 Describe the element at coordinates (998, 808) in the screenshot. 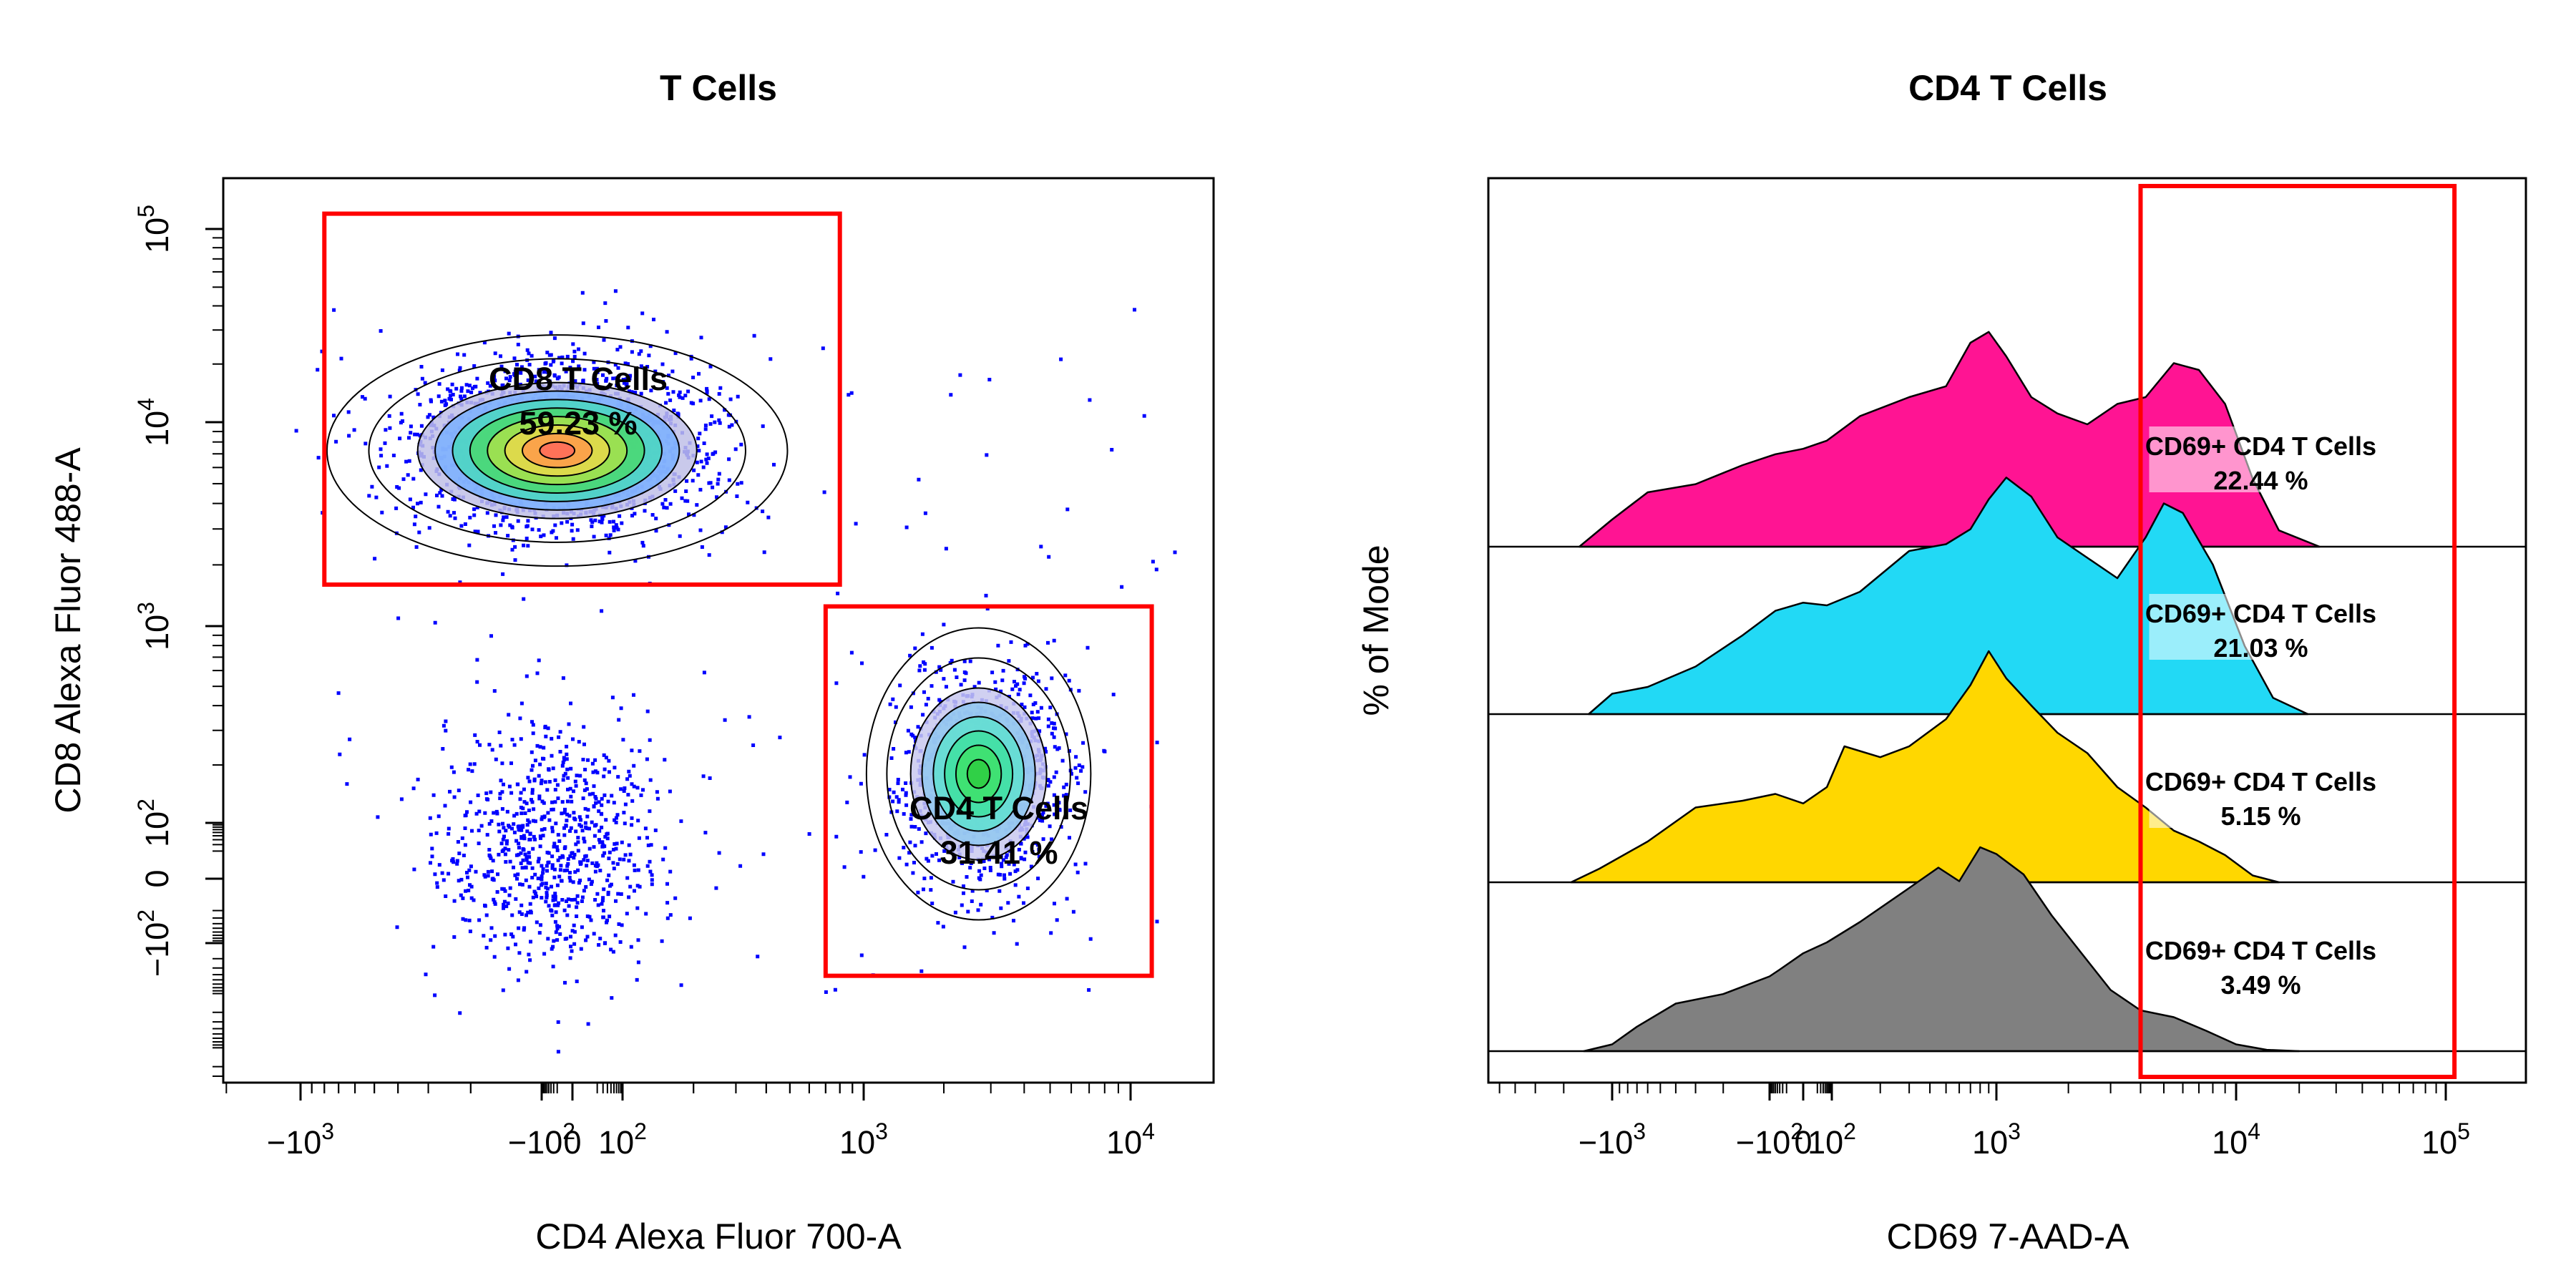

I see `gate-label: CD4 T Cells` at that location.